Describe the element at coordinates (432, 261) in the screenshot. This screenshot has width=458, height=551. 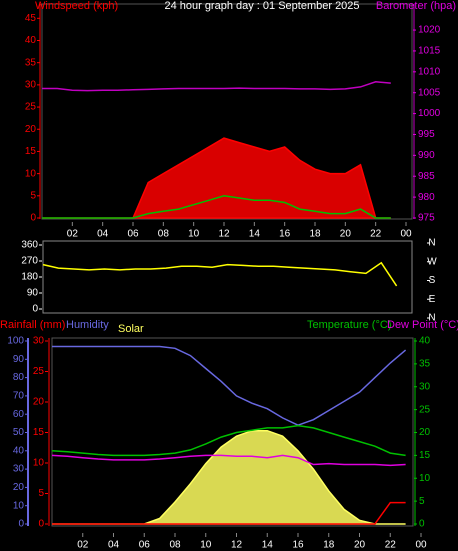
I see `y2-tick-label: W` at that location.